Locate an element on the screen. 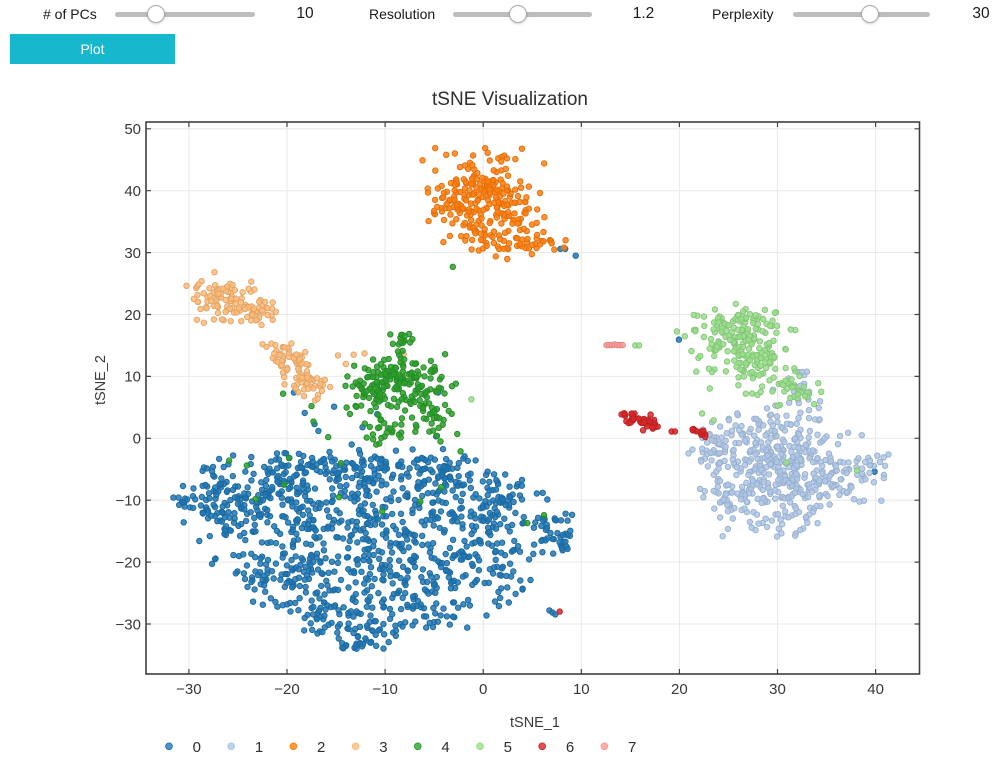  svg-text: tSNE_2 is located at coordinates (101, 380).